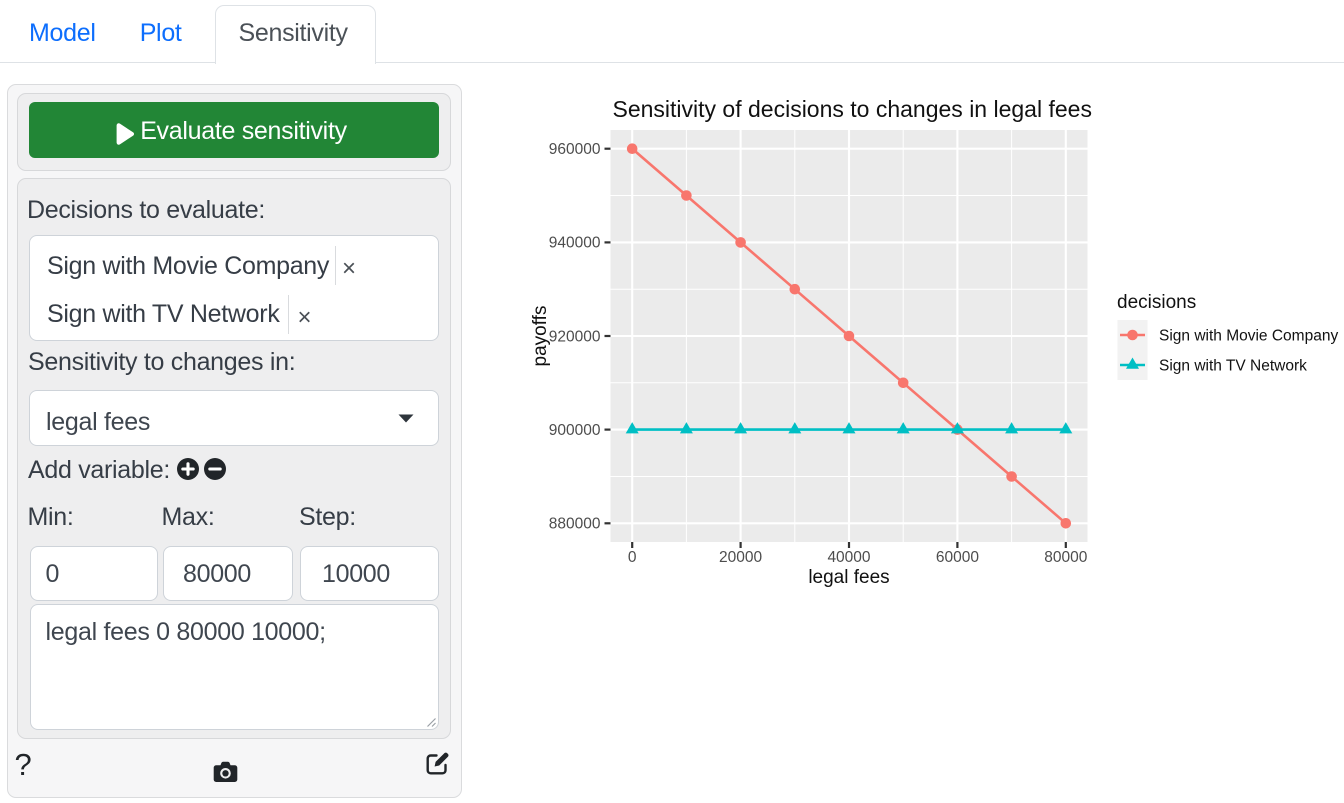 The height and width of the screenshot is (803, 1344). Describe the element at coordinates (575, 430) in the screenshot. I see `svg-text: 900000` at that location.